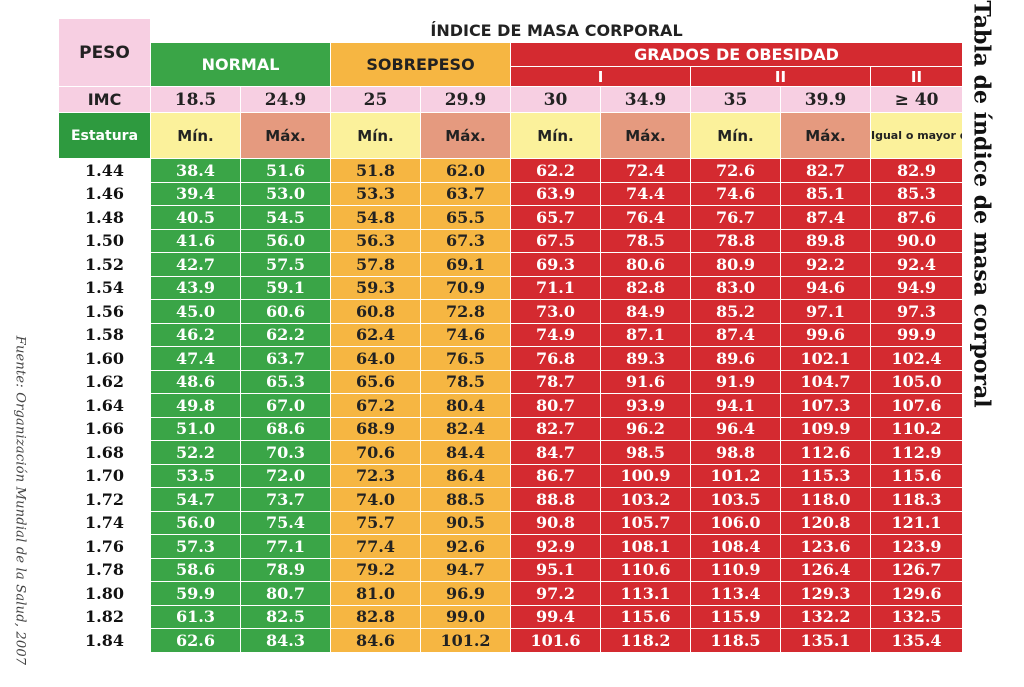 Image resolution: width=1024 pixels, height=687 pixels. I want to click on weight-cell: 79.2, so click(375, 569).